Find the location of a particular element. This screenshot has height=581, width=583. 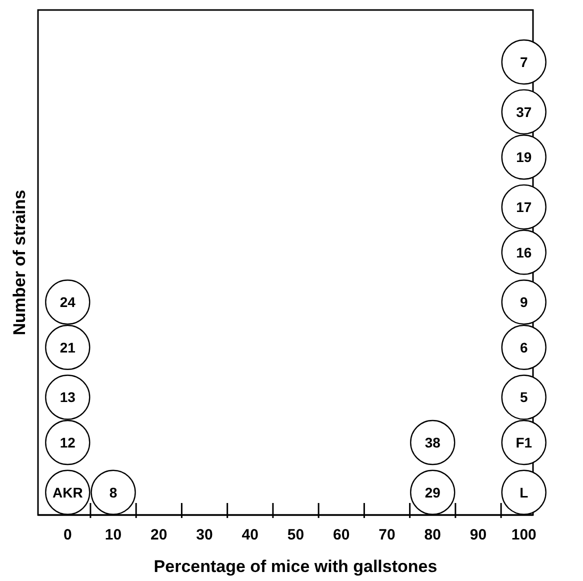

annotation: F1 is located at coordinates (524, 442).